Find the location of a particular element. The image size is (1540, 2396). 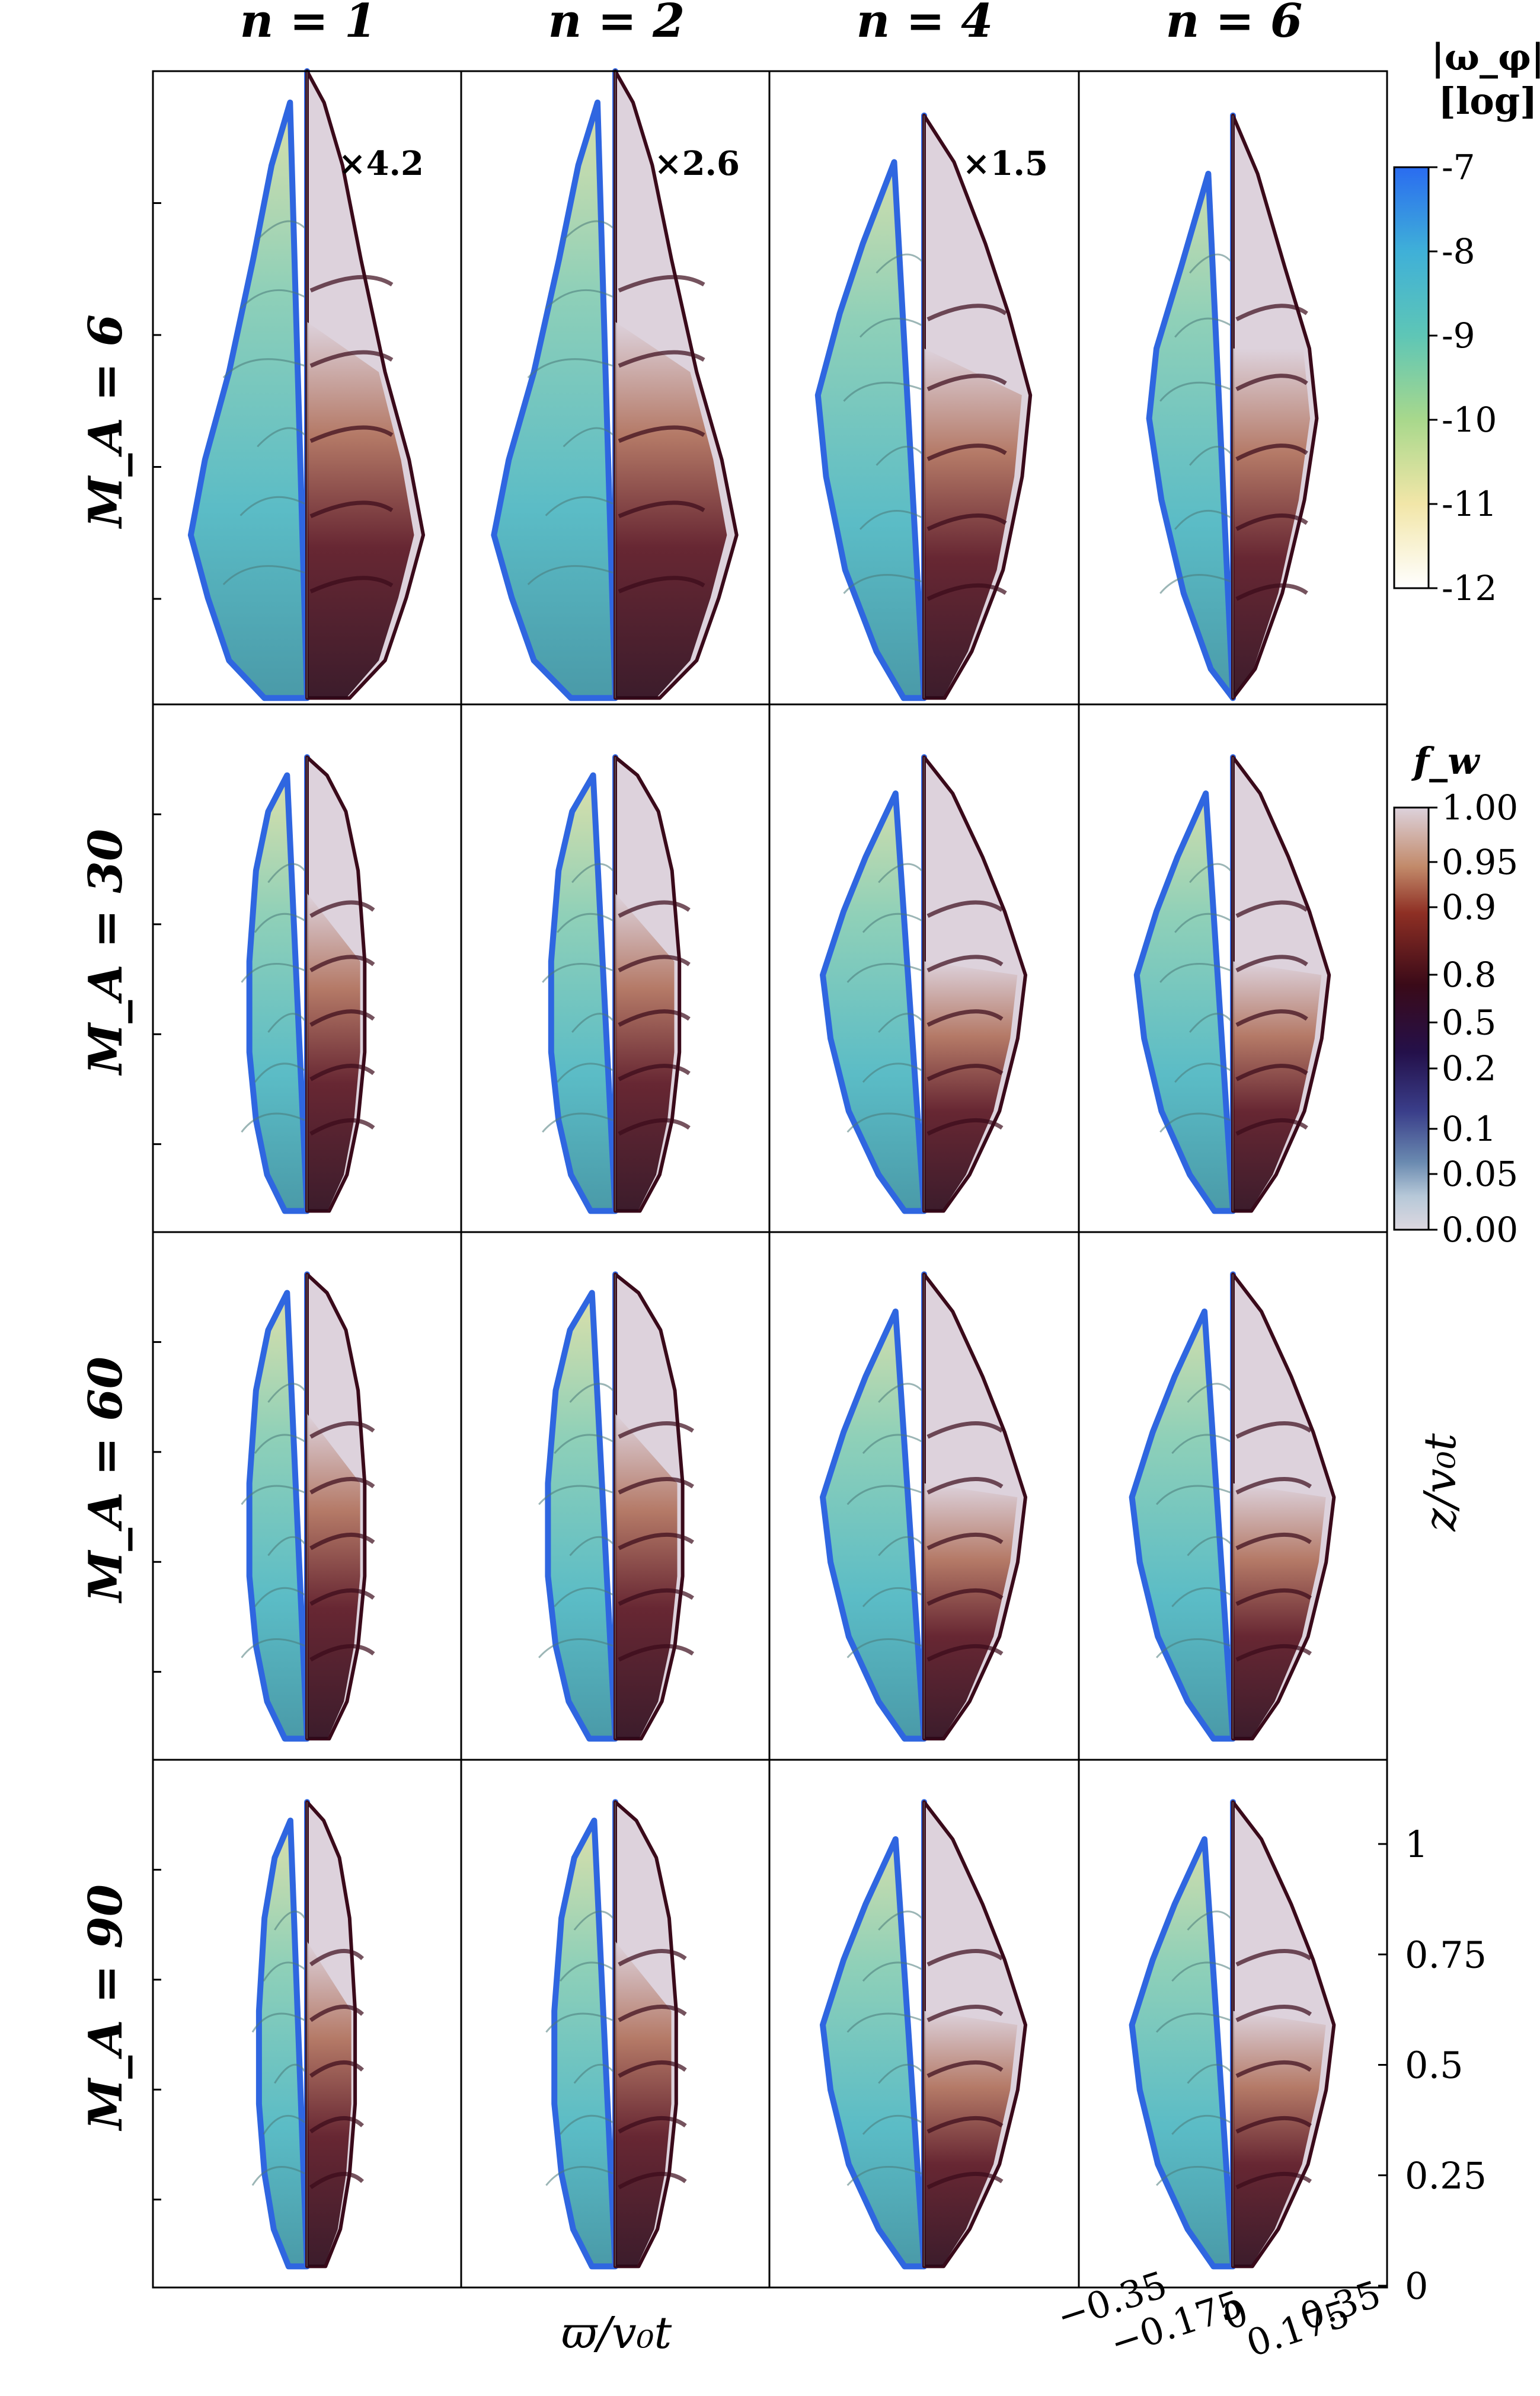

panel-r2-c4 is located at coordinates (1233, 968).